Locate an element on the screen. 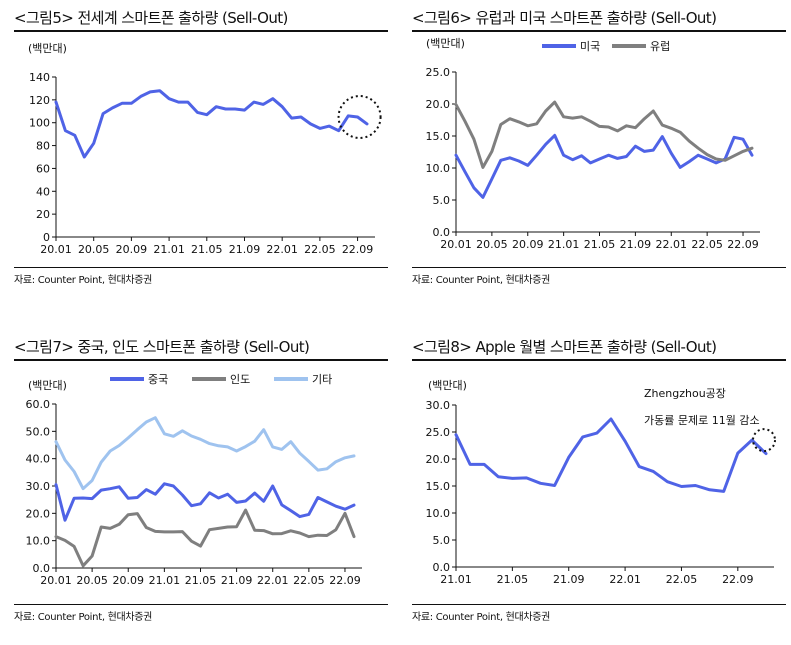 The height and width of the screenshot is (645, 791). legend-label: 중국 is located at coordinates (158, 379).